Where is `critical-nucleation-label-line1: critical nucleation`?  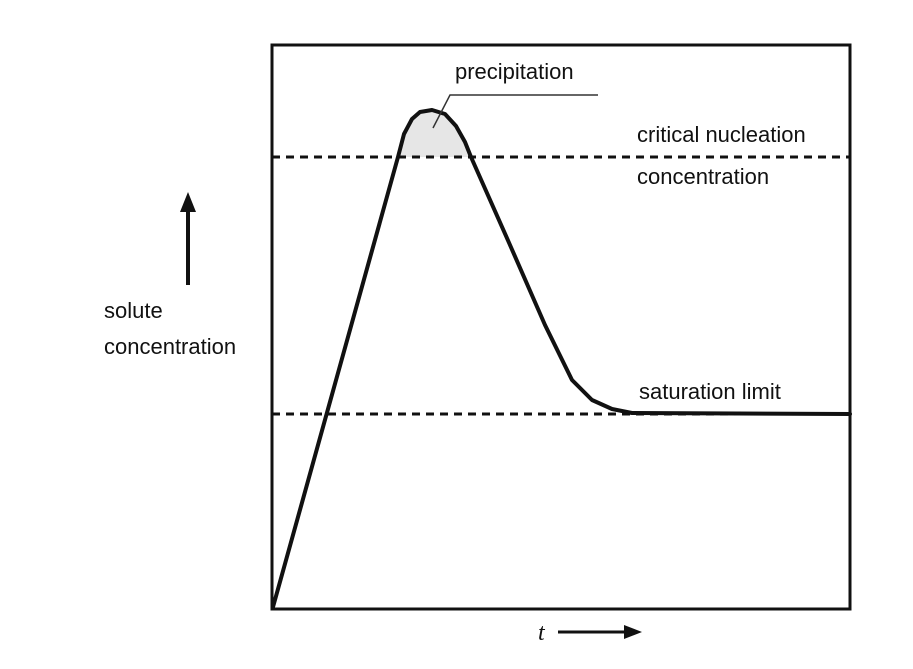
critical-nucleation-label-line1: critical nucleation is located at coordinates (721, 134).